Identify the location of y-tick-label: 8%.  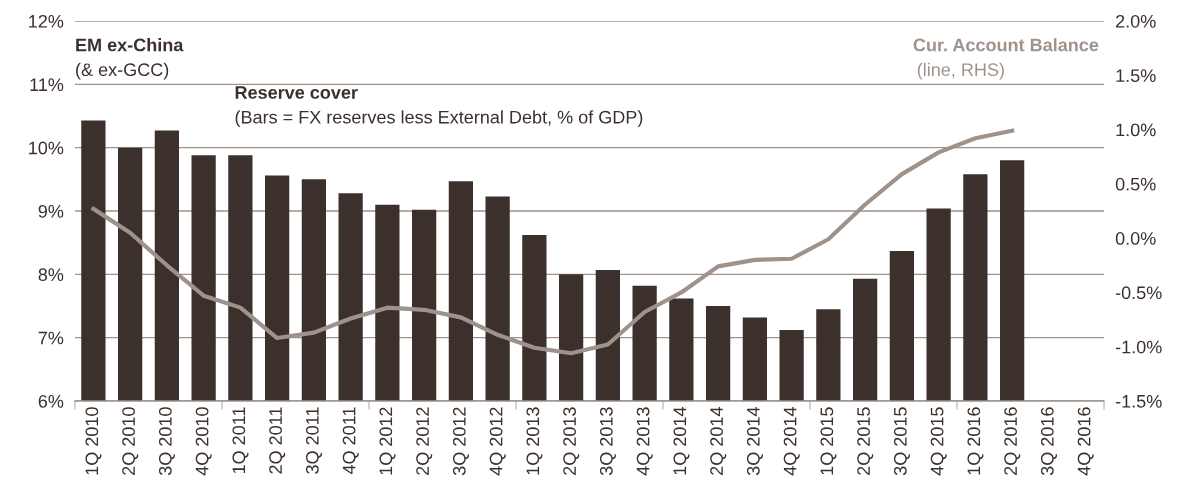
(51, 275).